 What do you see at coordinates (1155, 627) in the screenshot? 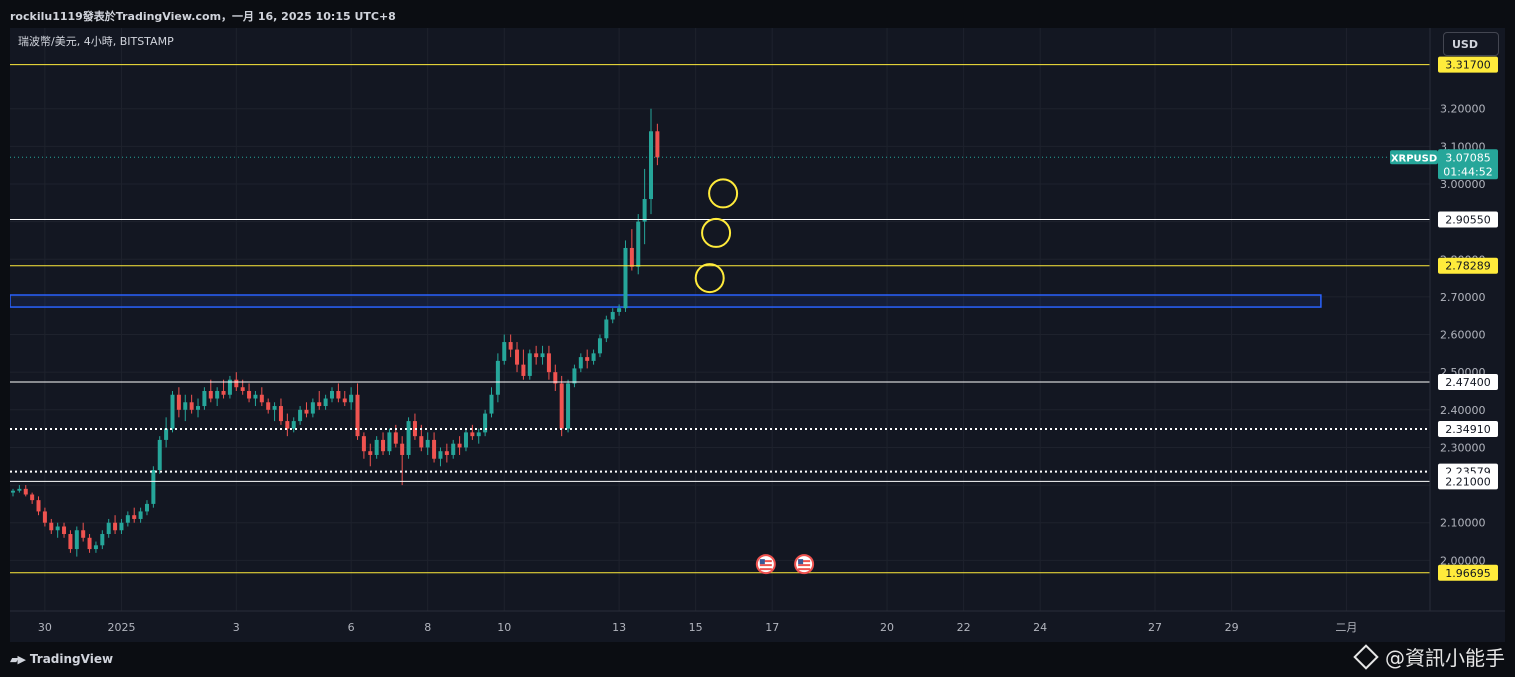
I see `x-tick-label: 27` at bounding box center [1155, 627].